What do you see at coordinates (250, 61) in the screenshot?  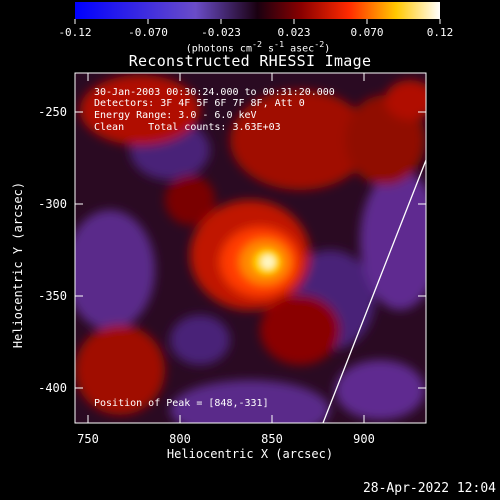 I see `image-title: Reconstructed RHESSI Image` at bounding box center [250, 61].